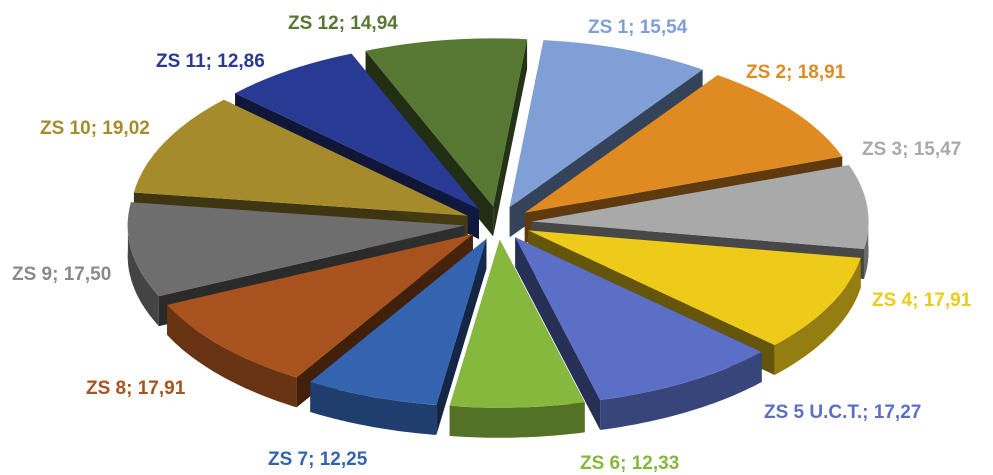 The height and width of the screenshot is (475, 993). What do you see at coordinates (922, 300) in the screenshot?
I see `data-label: ZS 4; 17,91` at bounding box center [922, 300].